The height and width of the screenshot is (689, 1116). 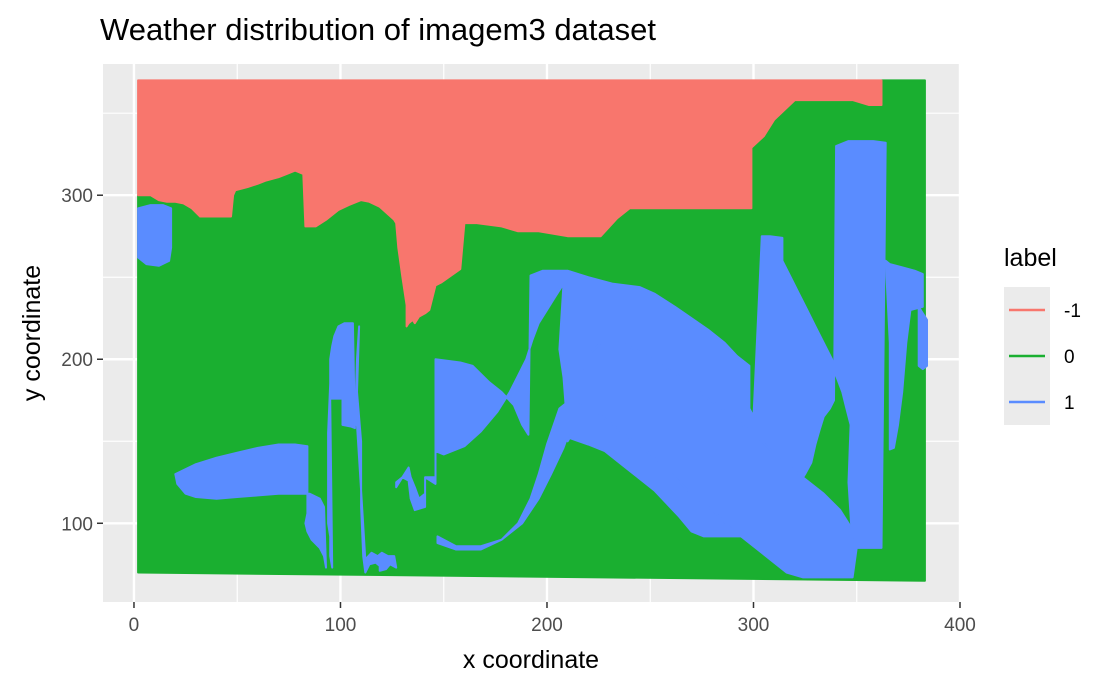 What do you see at coordinates (32, 333) in the screenshot?
I see `y-axis-title: y coordinate` at bounding box center [32, 333].